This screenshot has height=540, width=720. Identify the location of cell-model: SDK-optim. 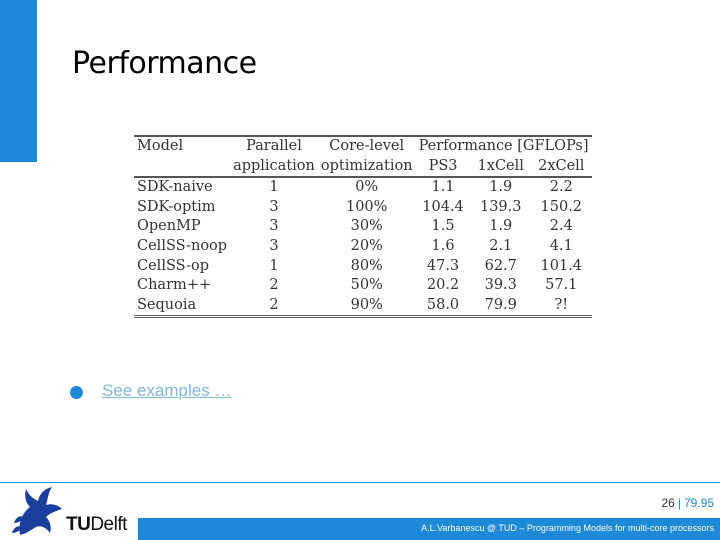
(176, 206).